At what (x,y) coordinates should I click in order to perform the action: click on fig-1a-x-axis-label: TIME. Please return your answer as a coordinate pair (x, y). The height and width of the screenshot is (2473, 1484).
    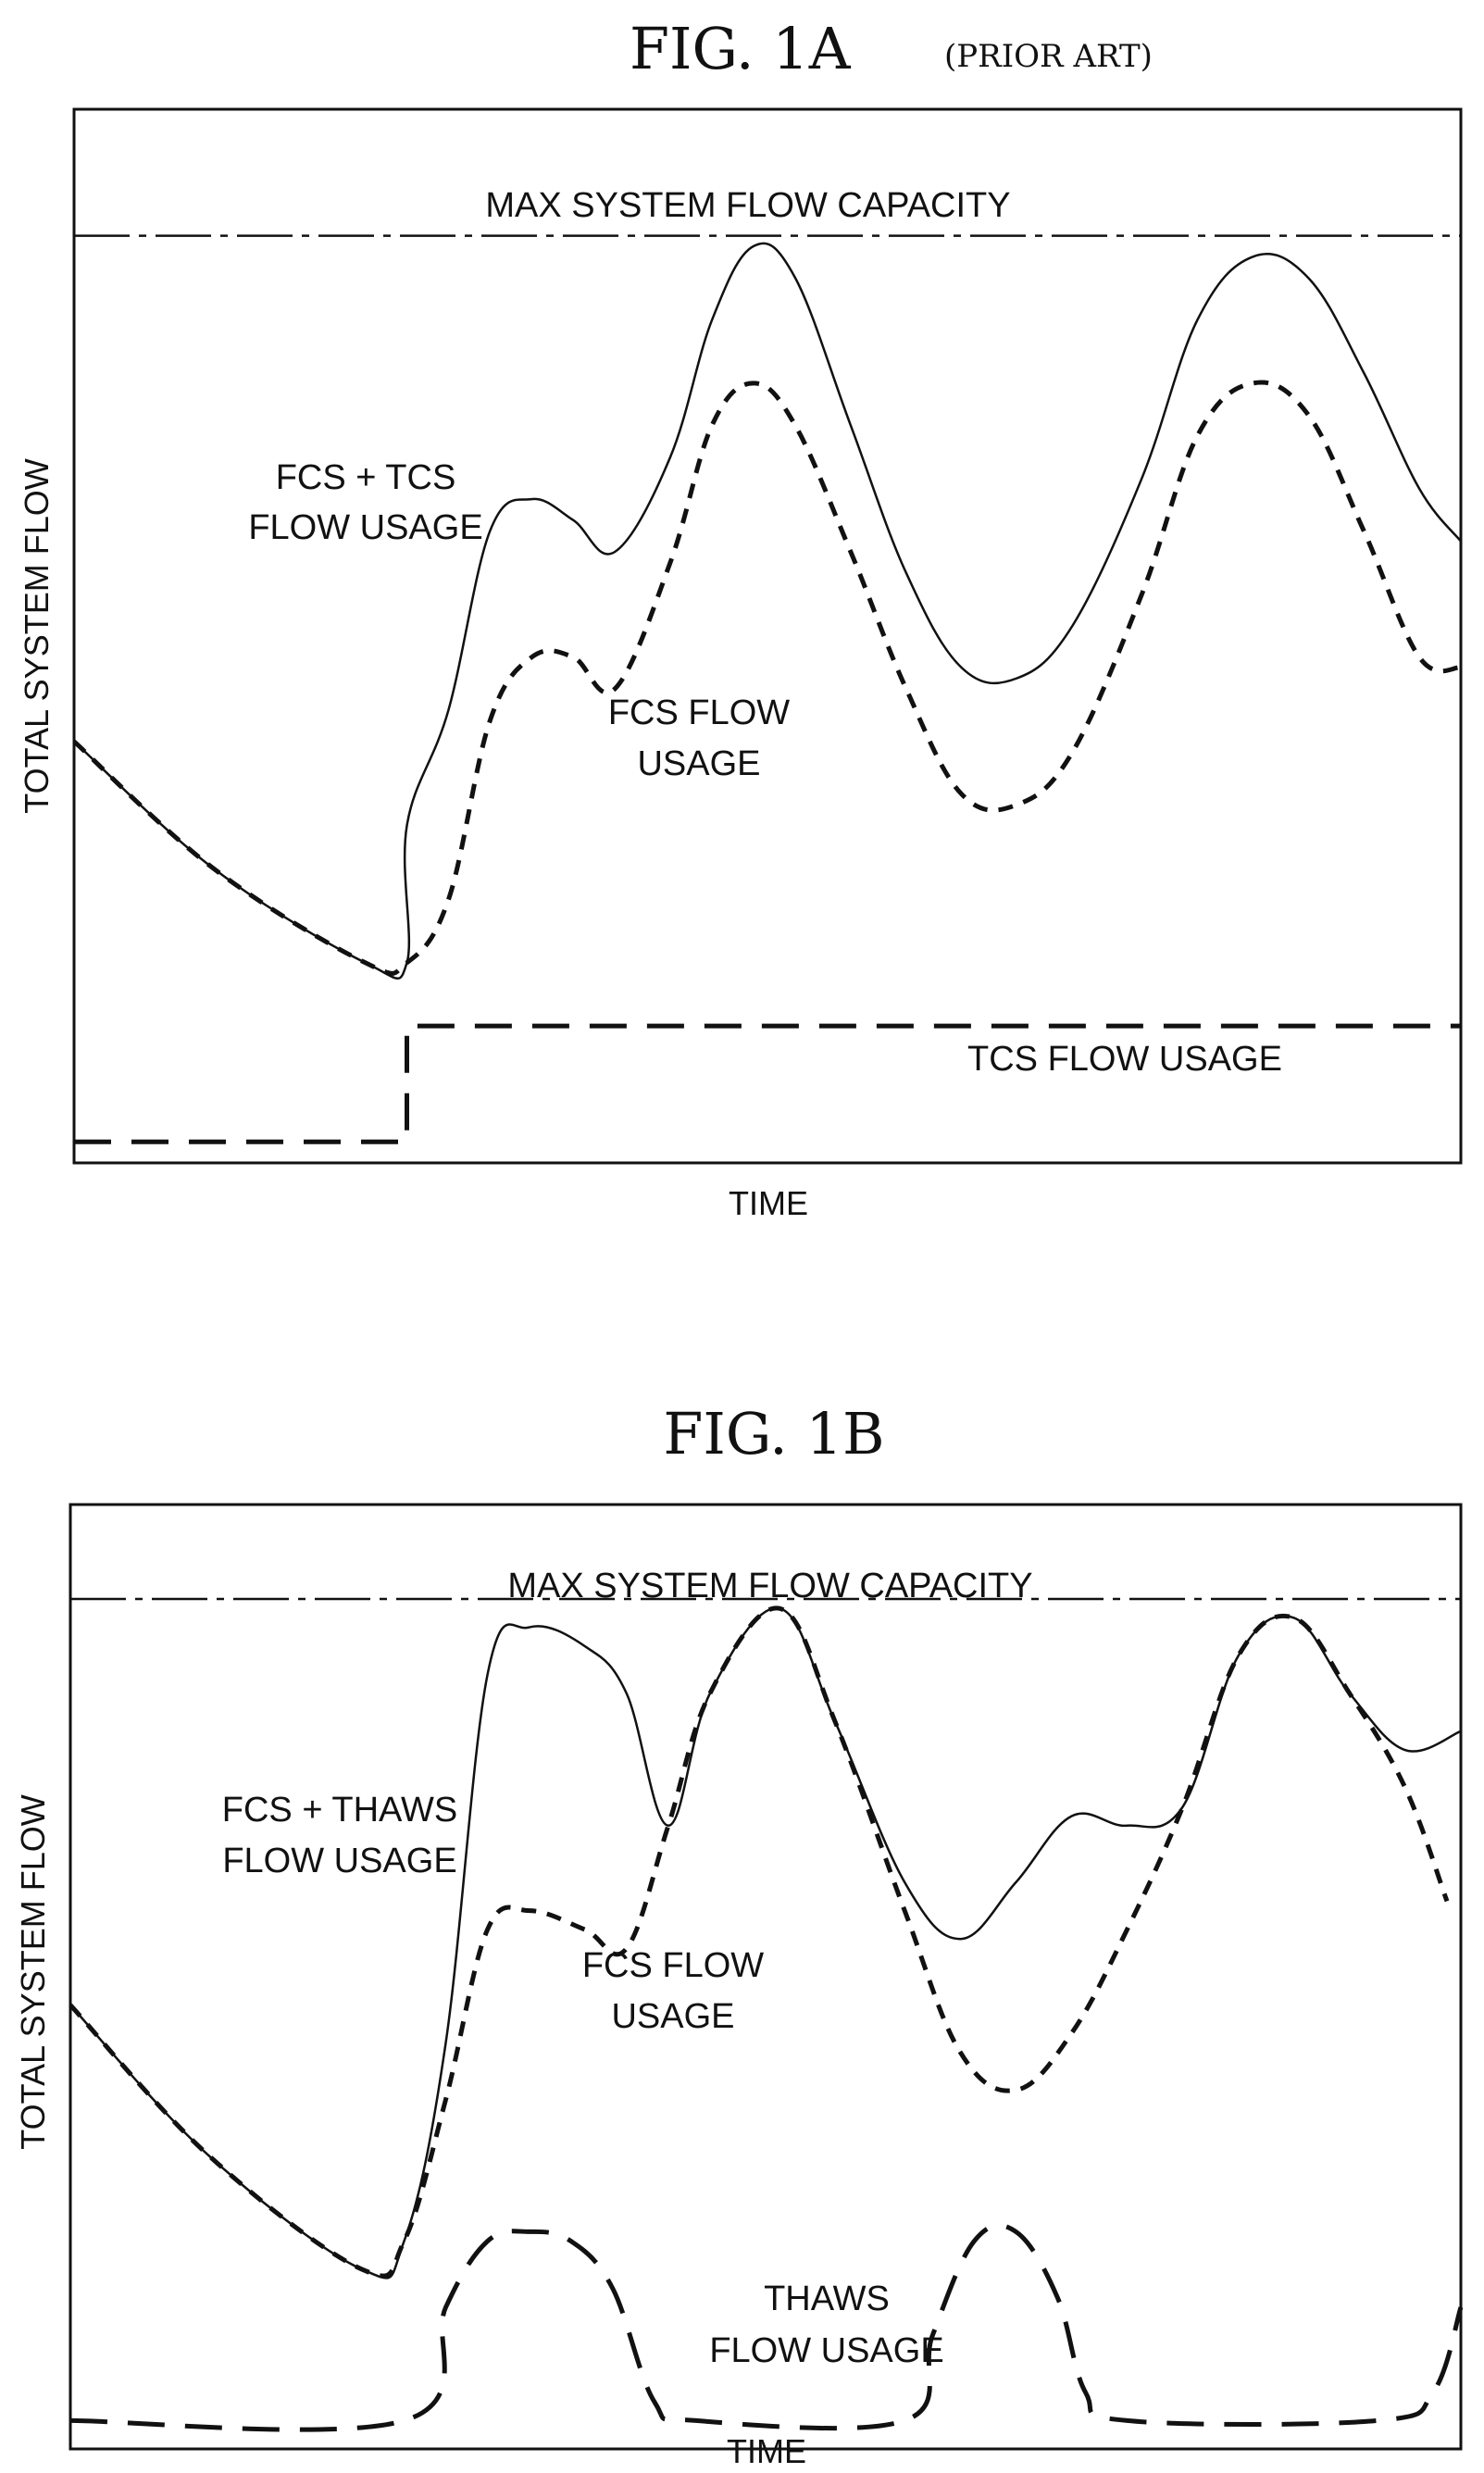
    Looking at the image, I should click on (768, 1203).